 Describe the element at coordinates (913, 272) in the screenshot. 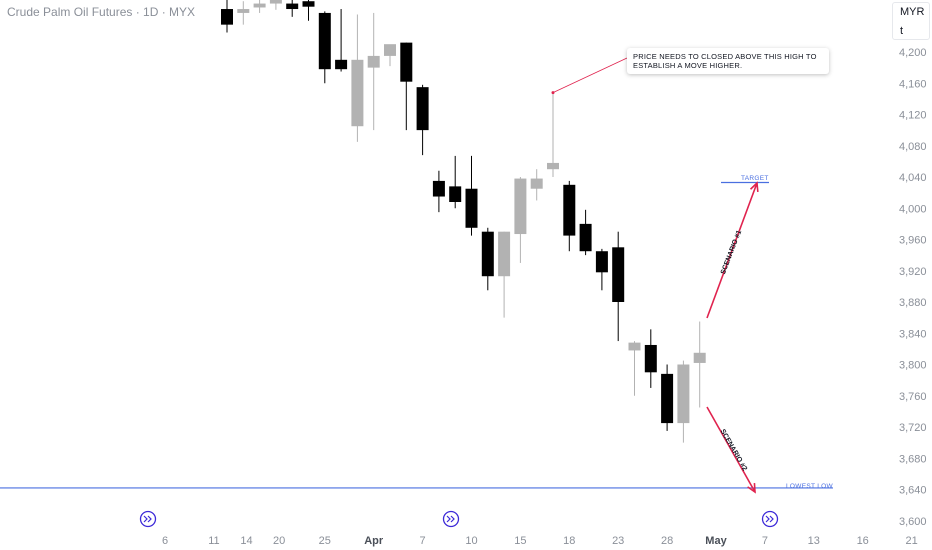

I see `price-tick-label: 3,920` at that location.